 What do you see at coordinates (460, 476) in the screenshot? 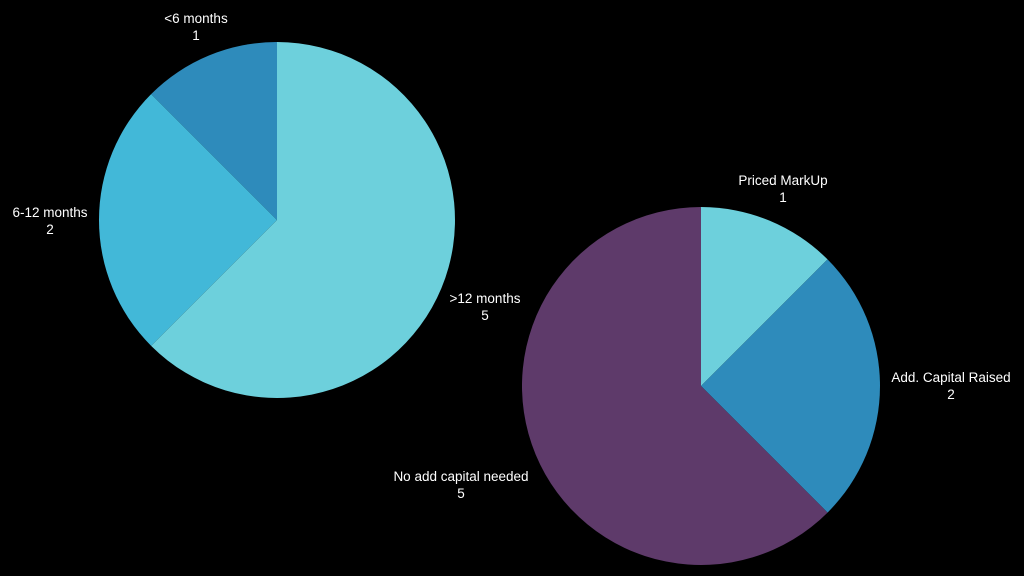
I see `slice-label-name: No add capital needed` at bounding box center [460, 476].